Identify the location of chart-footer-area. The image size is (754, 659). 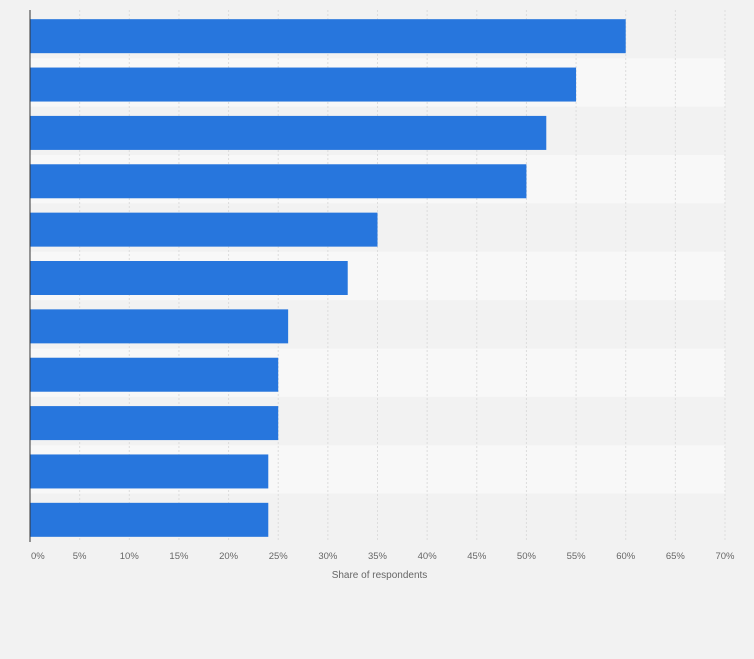
(377, 627).